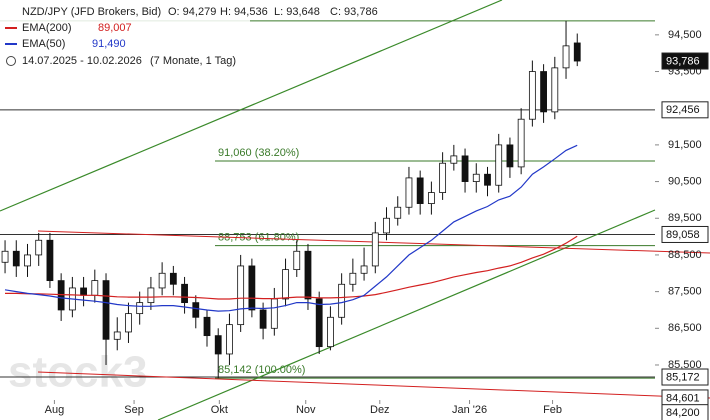 The width and height of the screenshot is (710, 420). I want to click on legend-value: 89,007, so click(115, 28).